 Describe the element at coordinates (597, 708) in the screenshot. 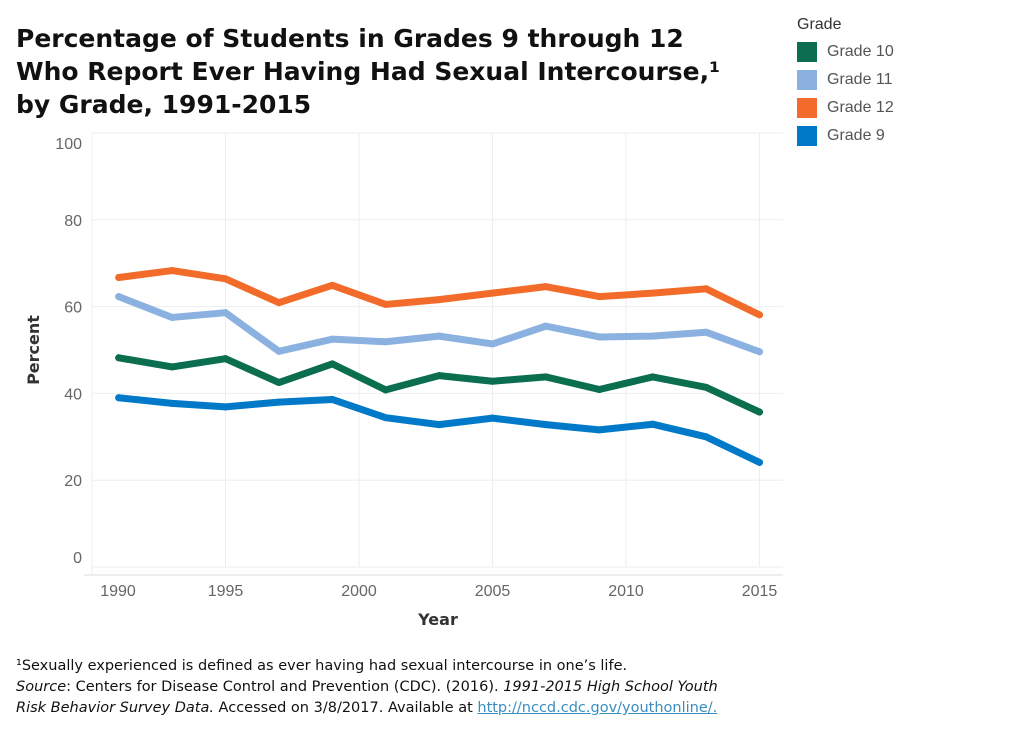

I see `source-link: http://nccd.cdc.gov/youthonline/.` at that location.